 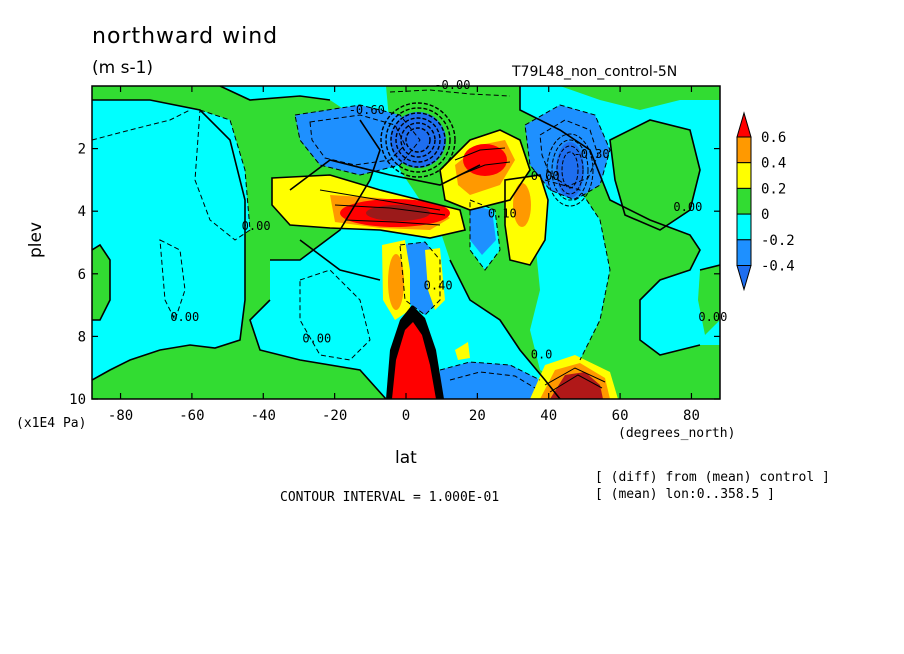 I want to click on contour-label: 0.10, so click(x=502, y=213).